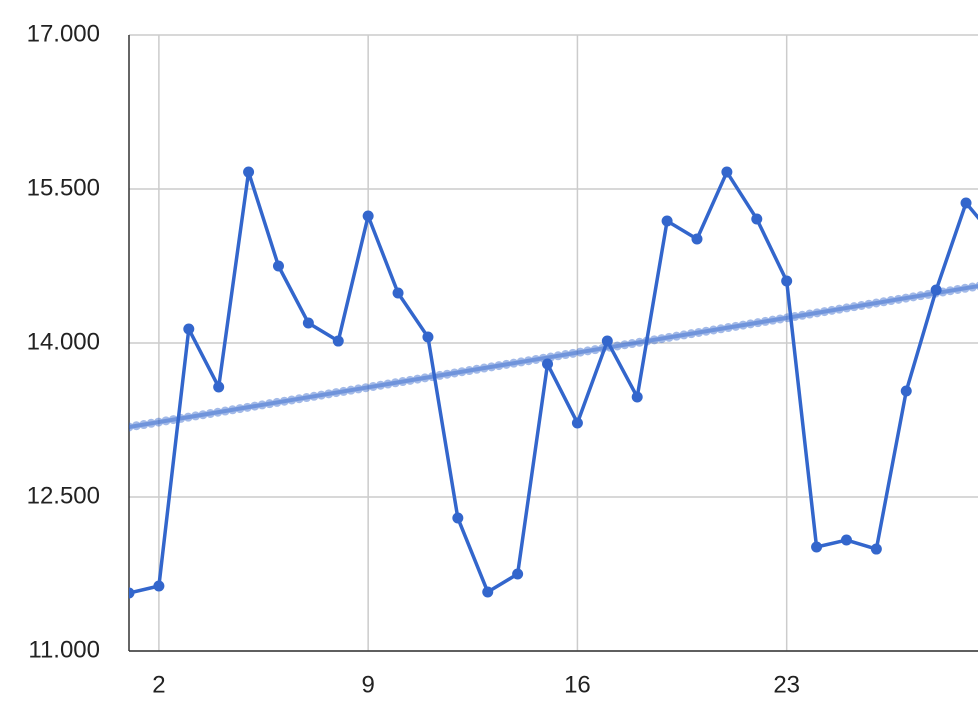 Image resolution: width=978 pixels, height=702 pixels. Describe the element at coordinates (63, 33) in the screenshot. I see `y-tick-label: 17.000` at that location.